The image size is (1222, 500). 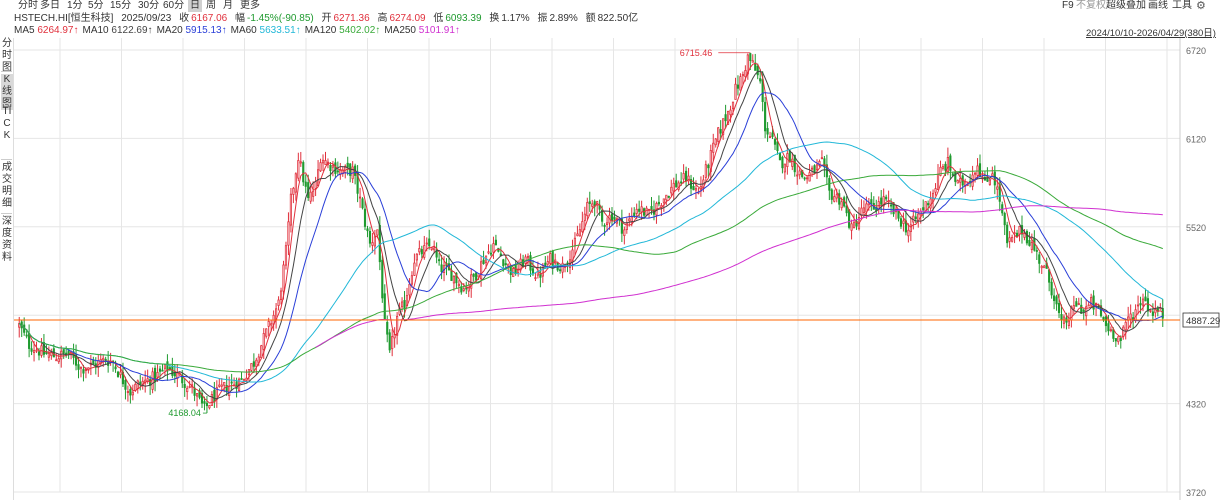 I want to click on period-tab-3: 5分, so click(x=96, y=5).